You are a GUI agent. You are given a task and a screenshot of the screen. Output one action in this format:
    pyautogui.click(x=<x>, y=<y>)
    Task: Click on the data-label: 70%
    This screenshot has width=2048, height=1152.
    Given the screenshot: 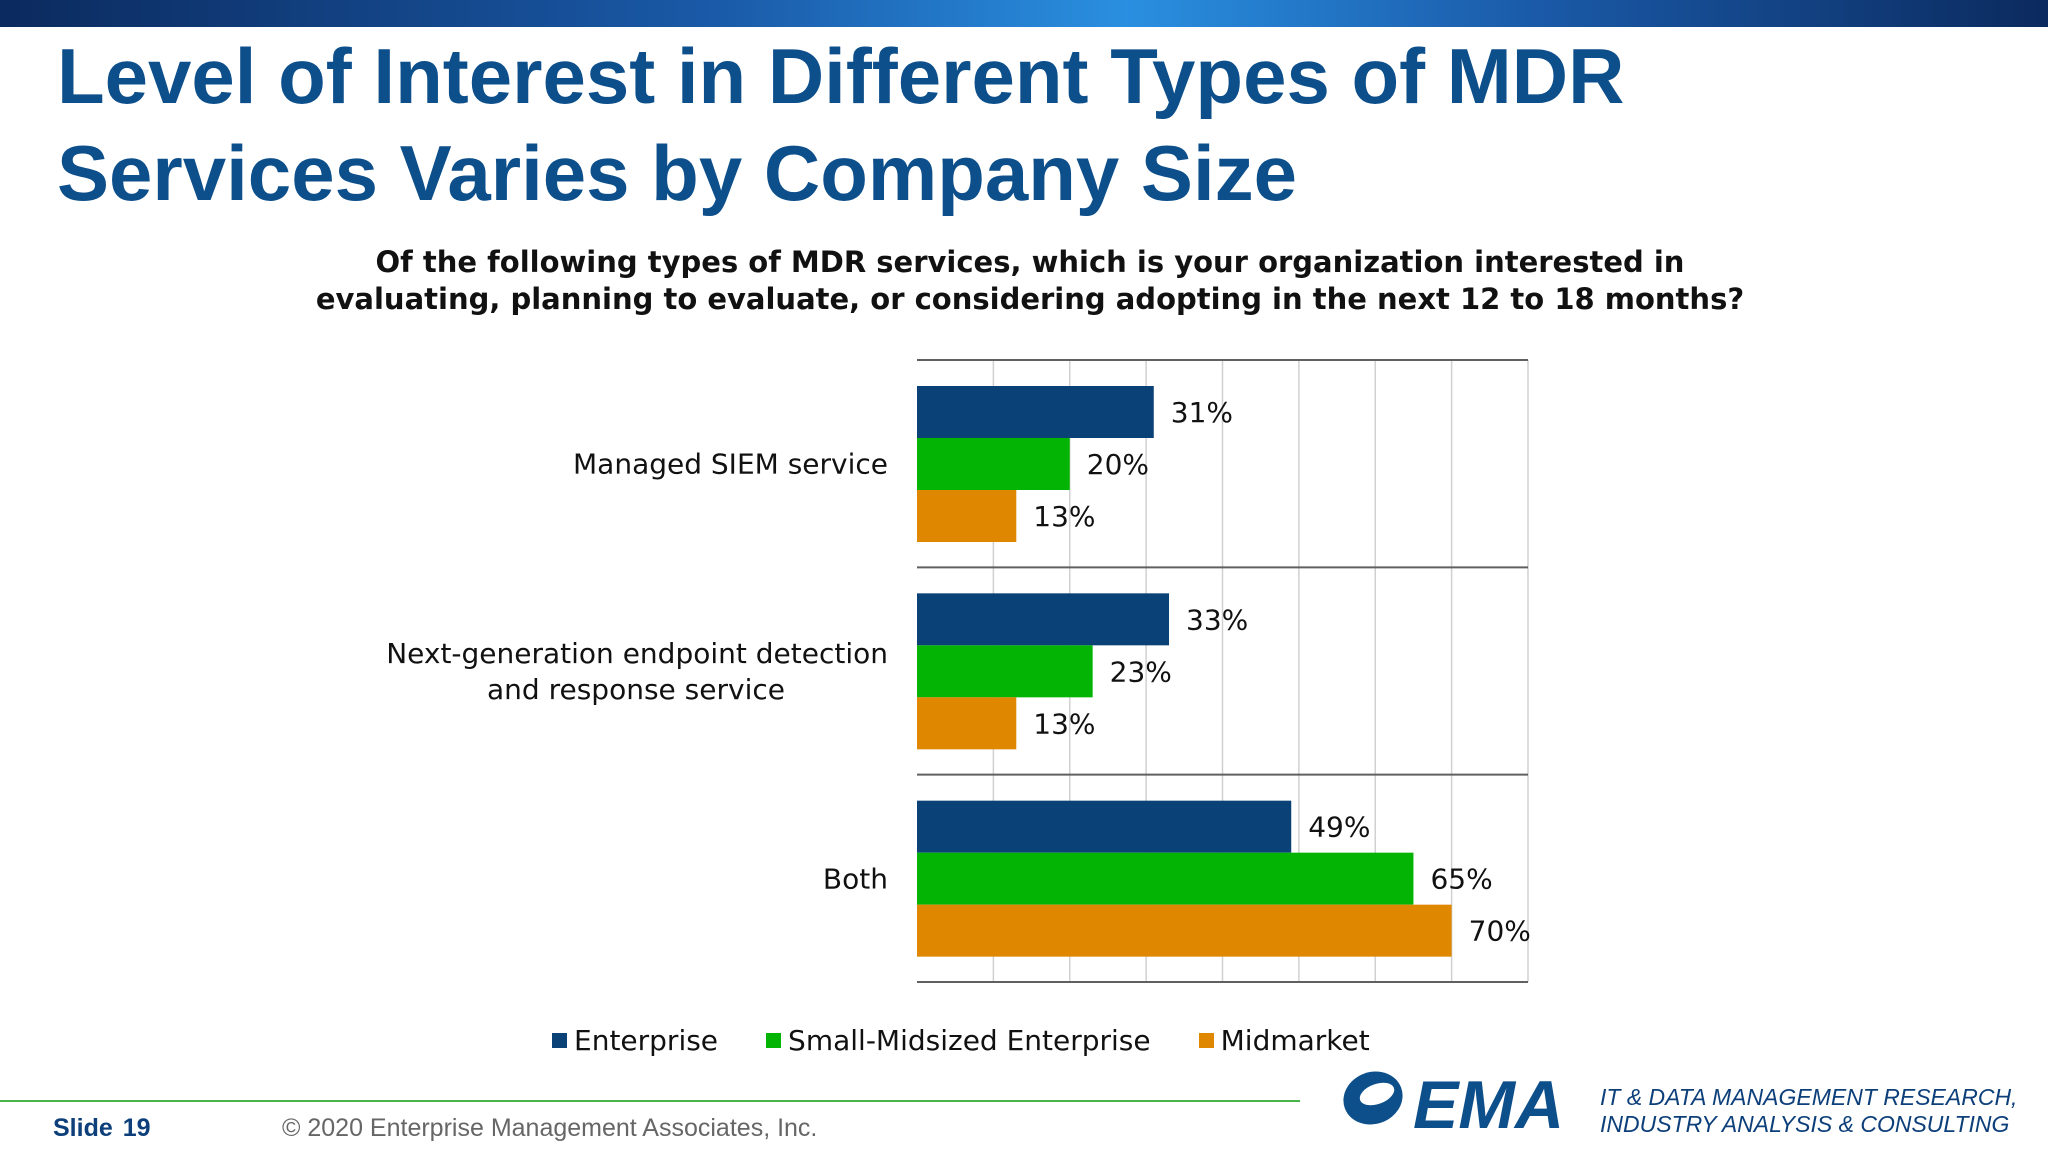 What is the action you would take?
    pyautogui.click(x=1500, y=931)
    